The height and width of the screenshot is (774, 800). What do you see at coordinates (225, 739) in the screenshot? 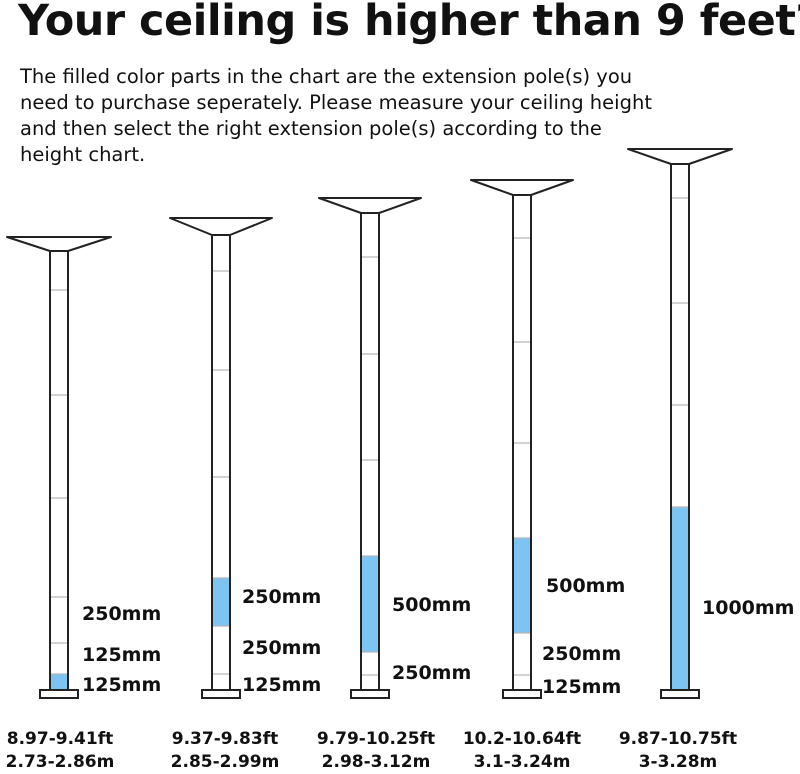
I see `pole-2-range-ft: 9.37-9.83ft` at bounding box center [225, 739].